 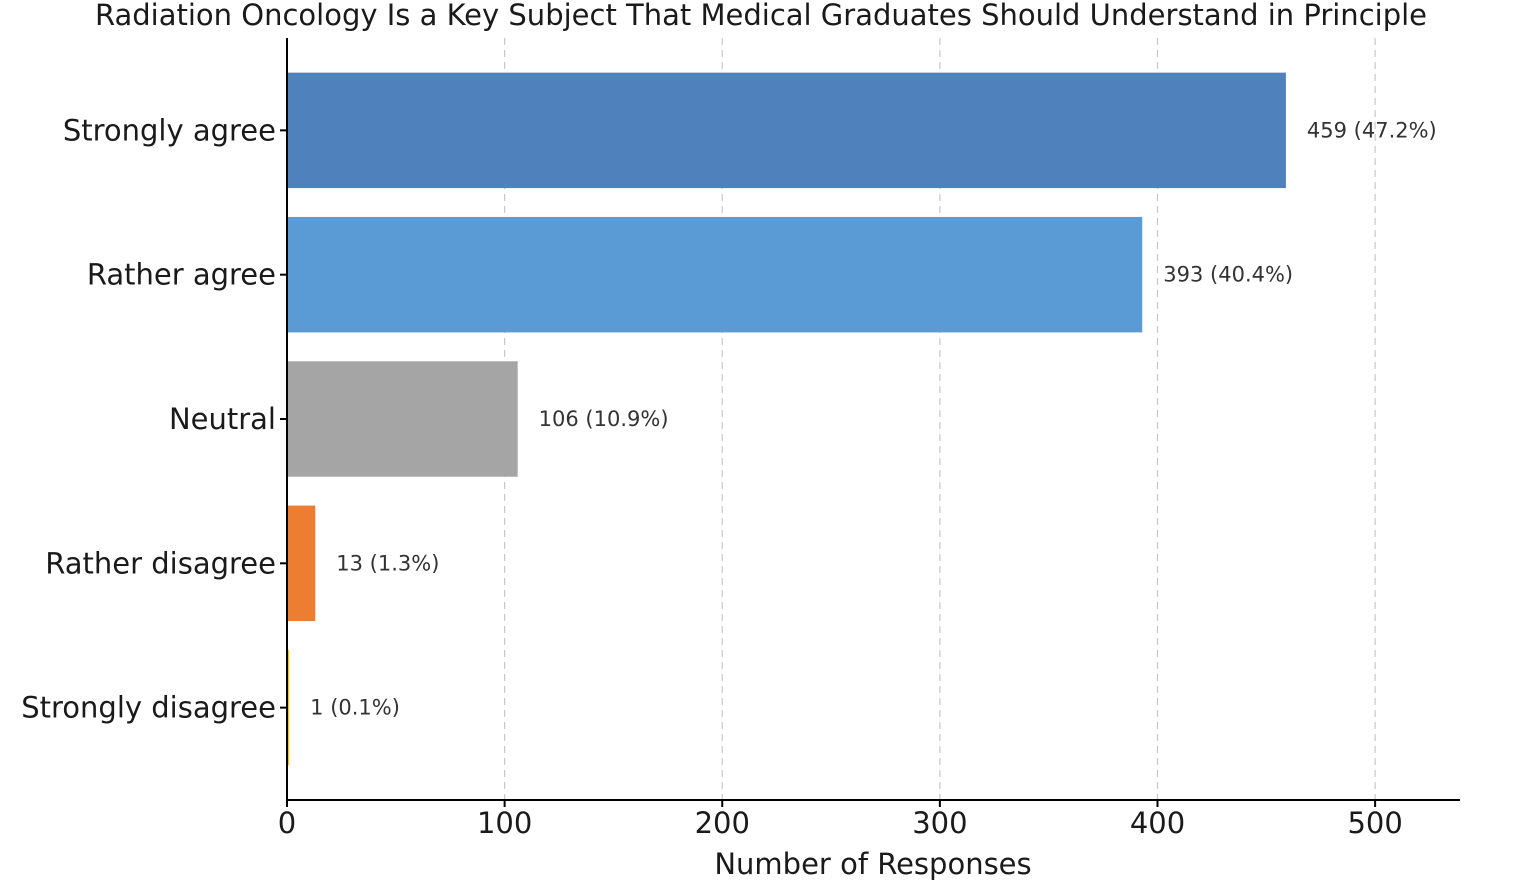 I want to click on x-tick-label-400: 400, so click(x=1157, y=823).